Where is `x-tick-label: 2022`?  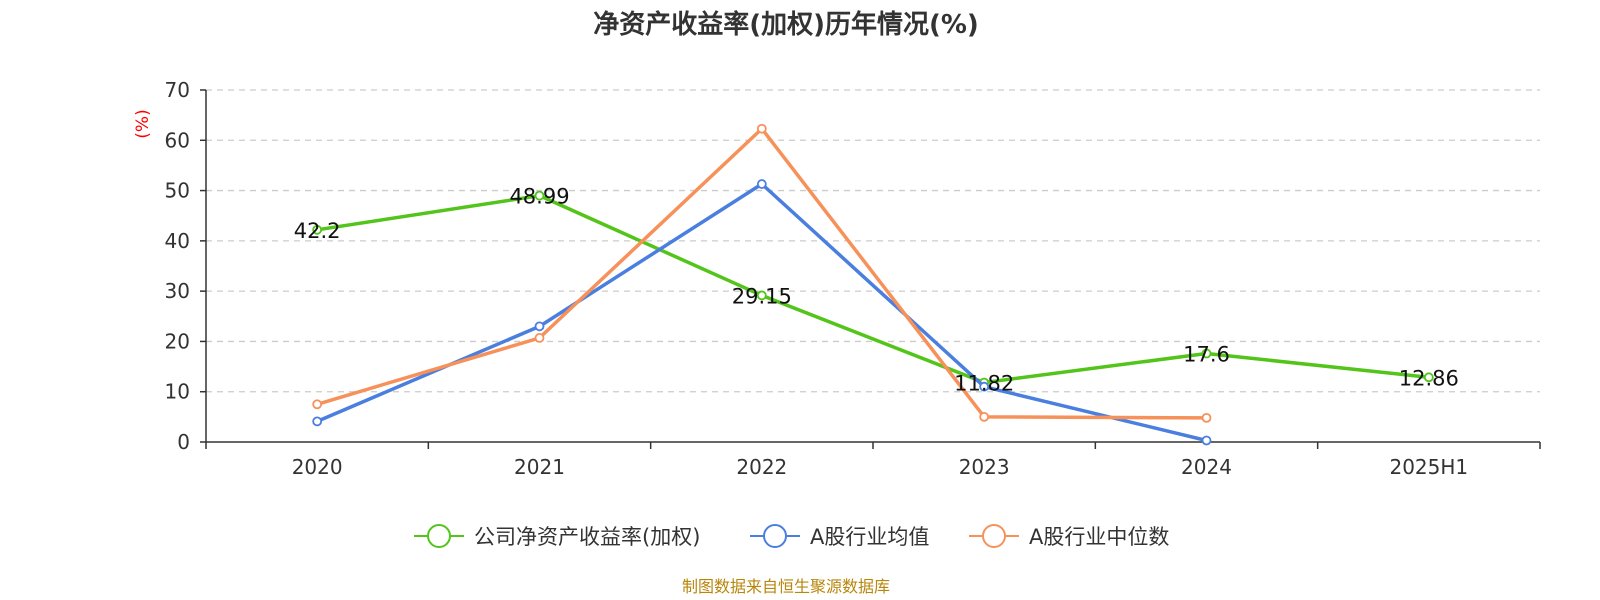
x-tick-label: 2022 is located at coordinates (761, 467).